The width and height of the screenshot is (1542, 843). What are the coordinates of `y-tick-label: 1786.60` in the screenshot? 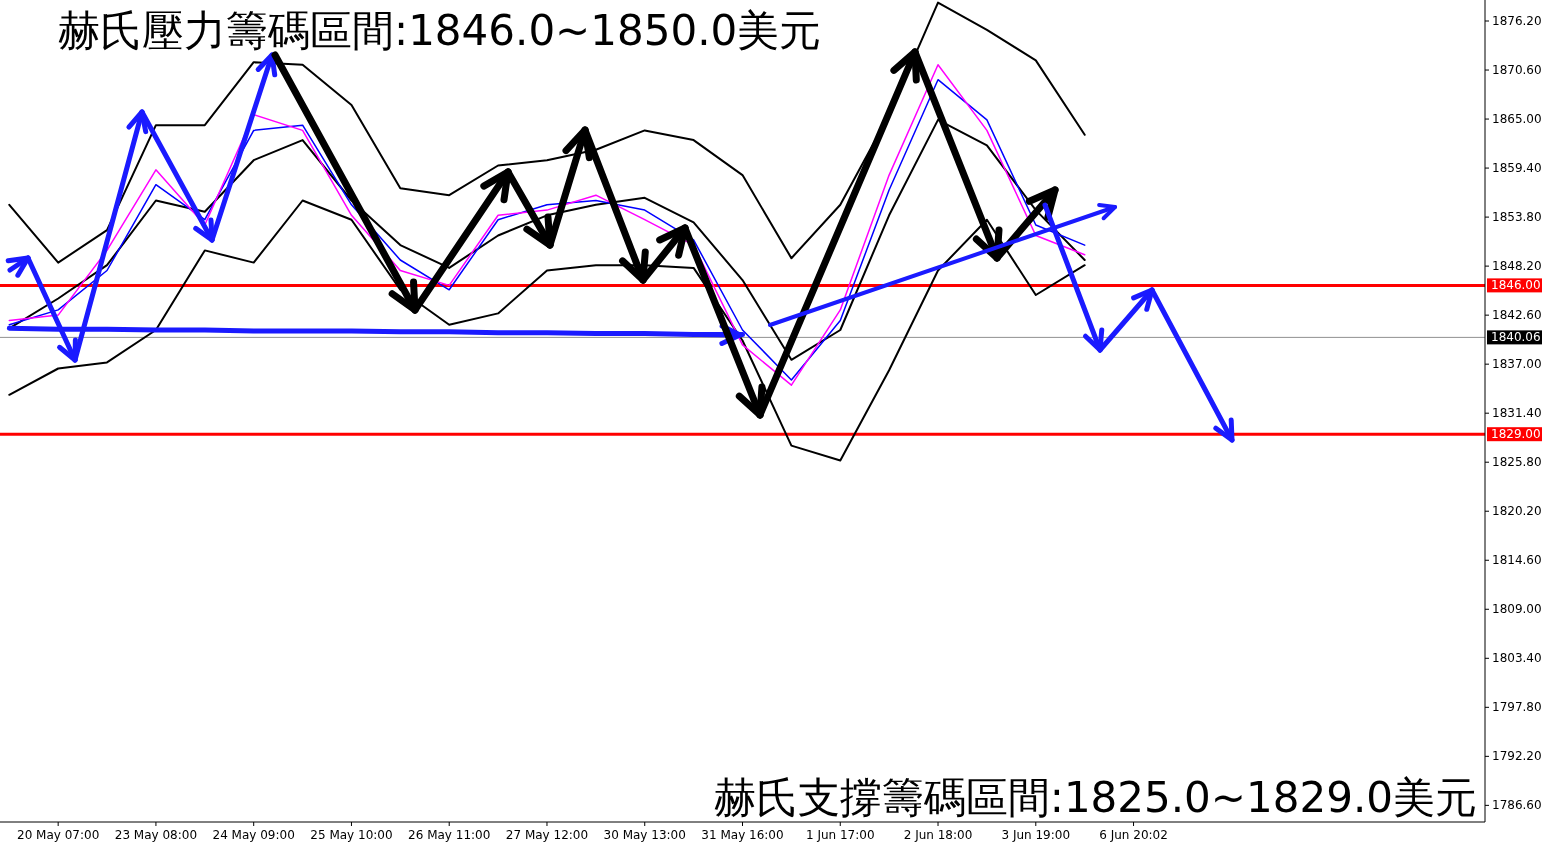 It's located at (1517, 805).